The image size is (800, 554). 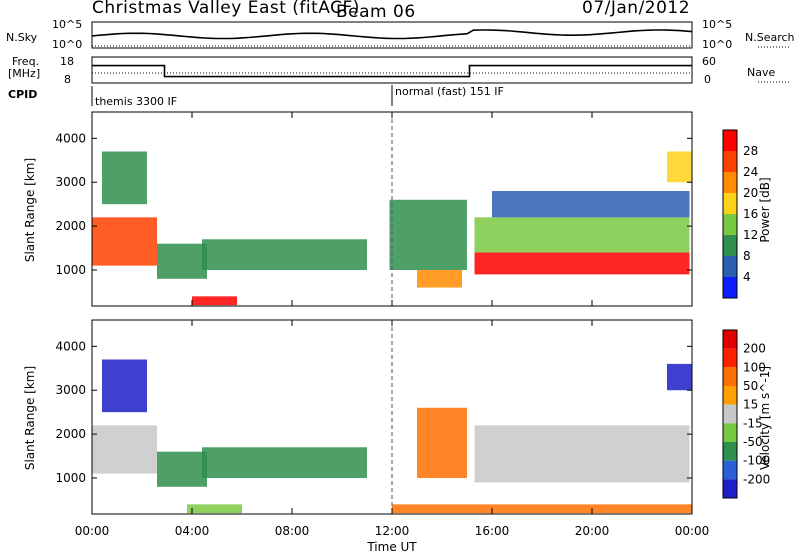 What do you see at coordinates (750, 151) in the screenshot?
I see `power-colorbar-tick-0: 28` at bounding box center [750, 151].